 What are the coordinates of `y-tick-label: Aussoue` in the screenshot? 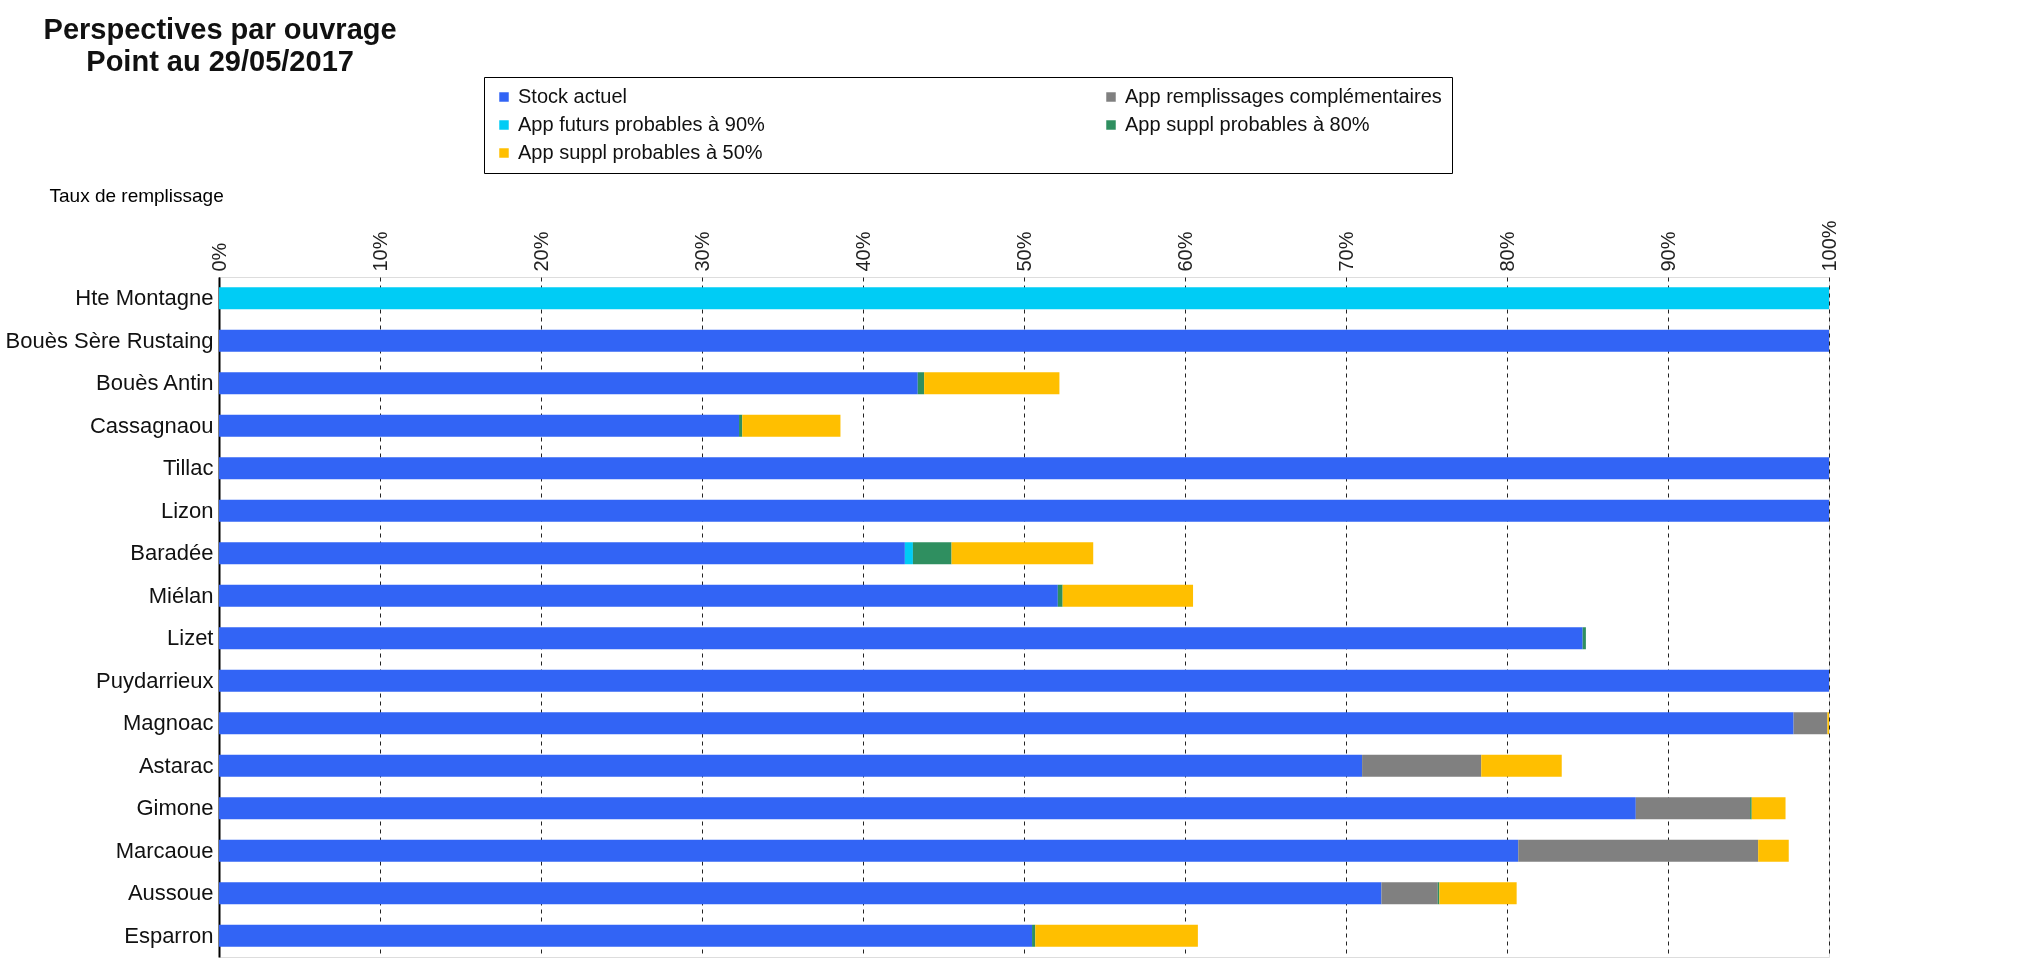 It's located at (170, 893).